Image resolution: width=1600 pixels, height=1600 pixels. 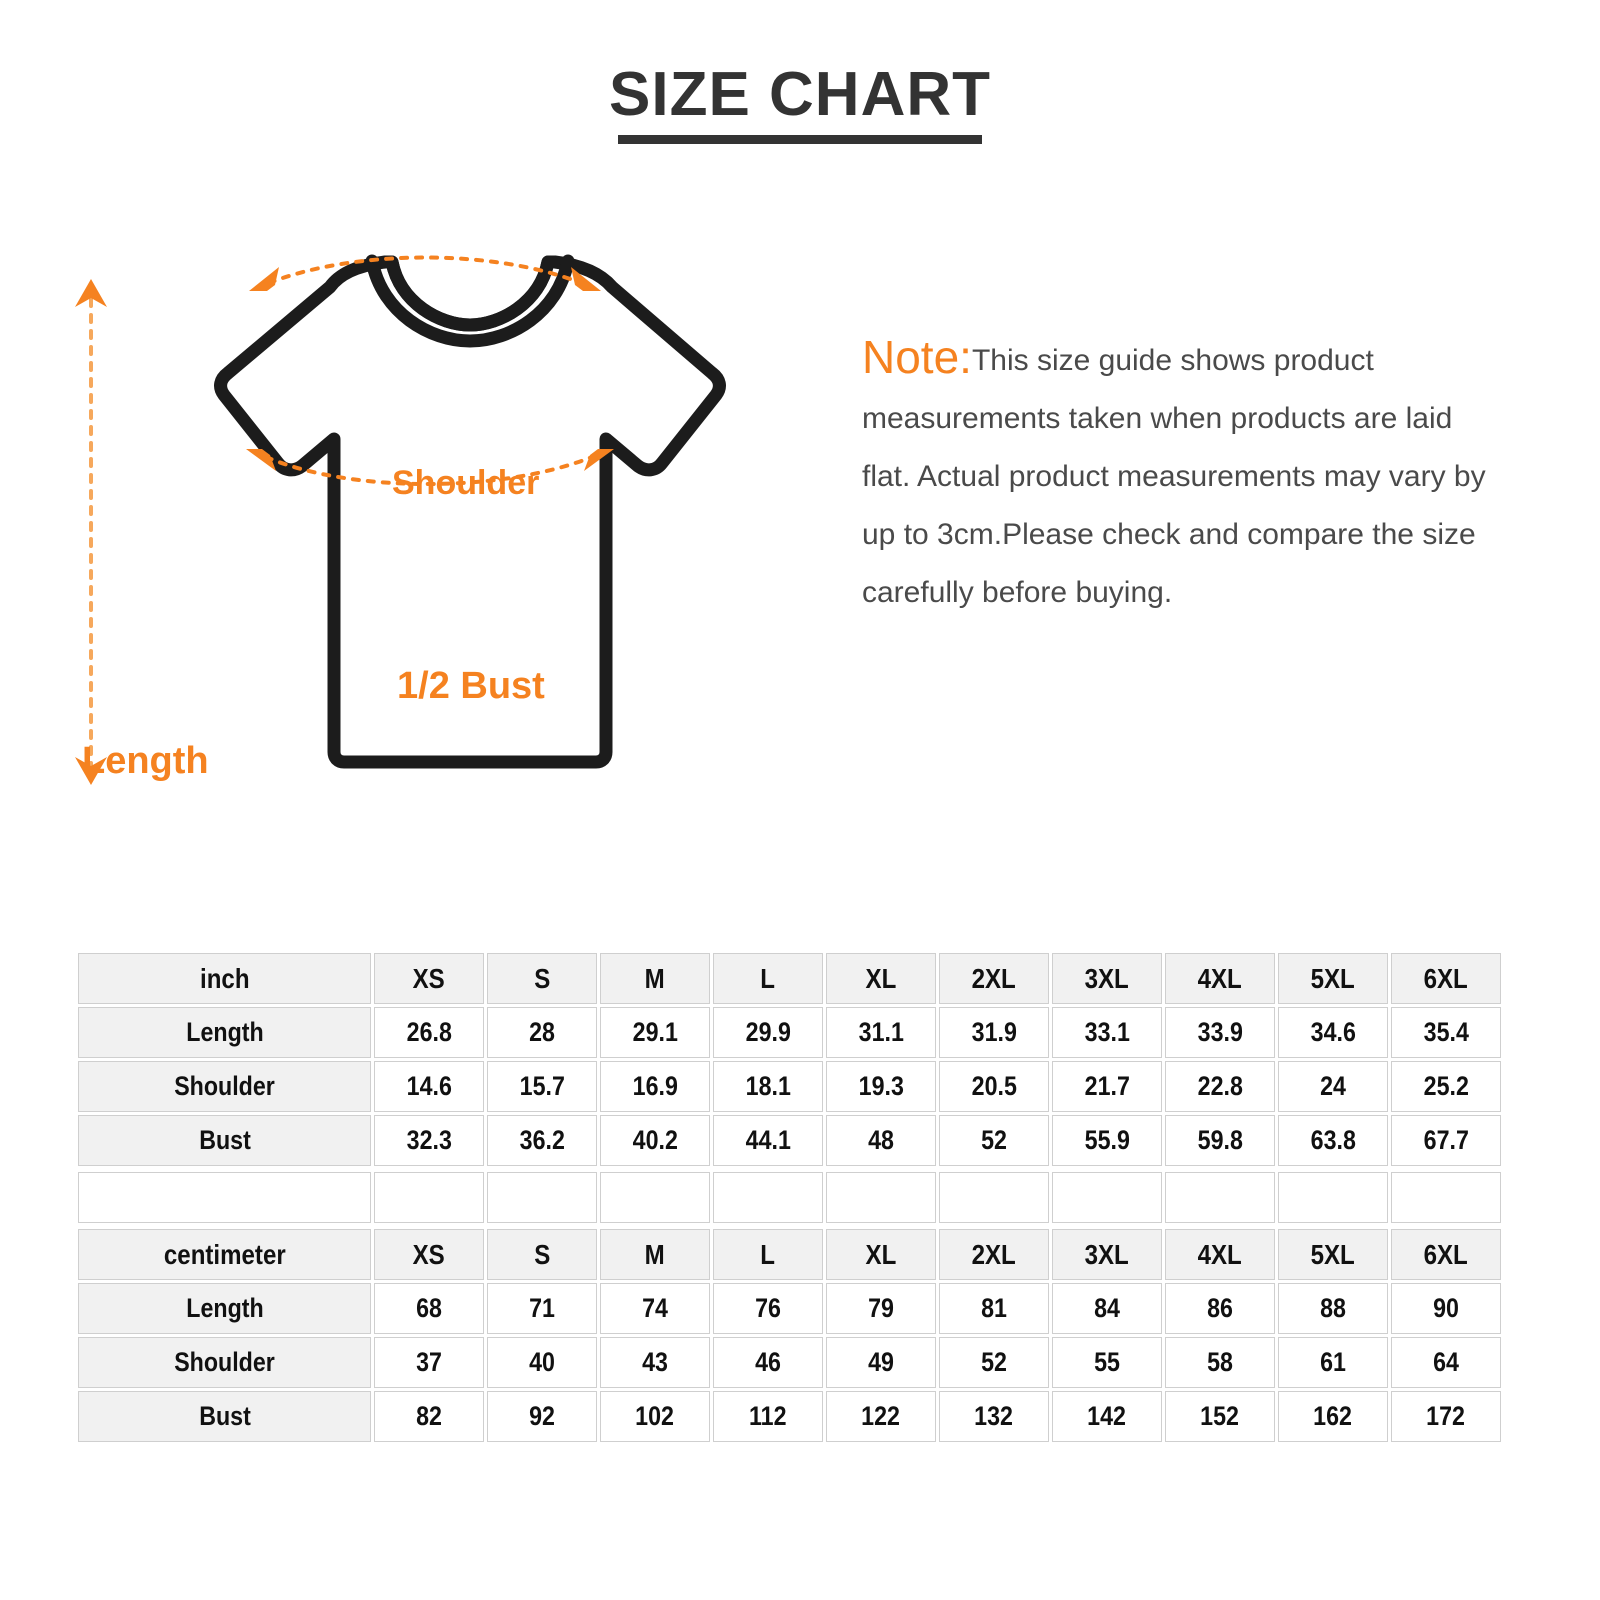 I want to click on measurement-cell: 71, so click(x=542, y=1308).